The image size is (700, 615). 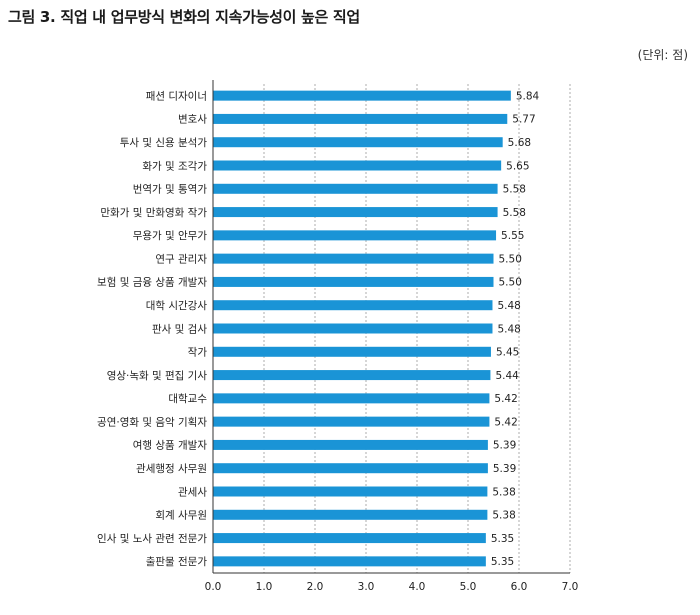 I want to click on category-label: 보험 및 금융 상품 개발자, so click(x=152, y=283).